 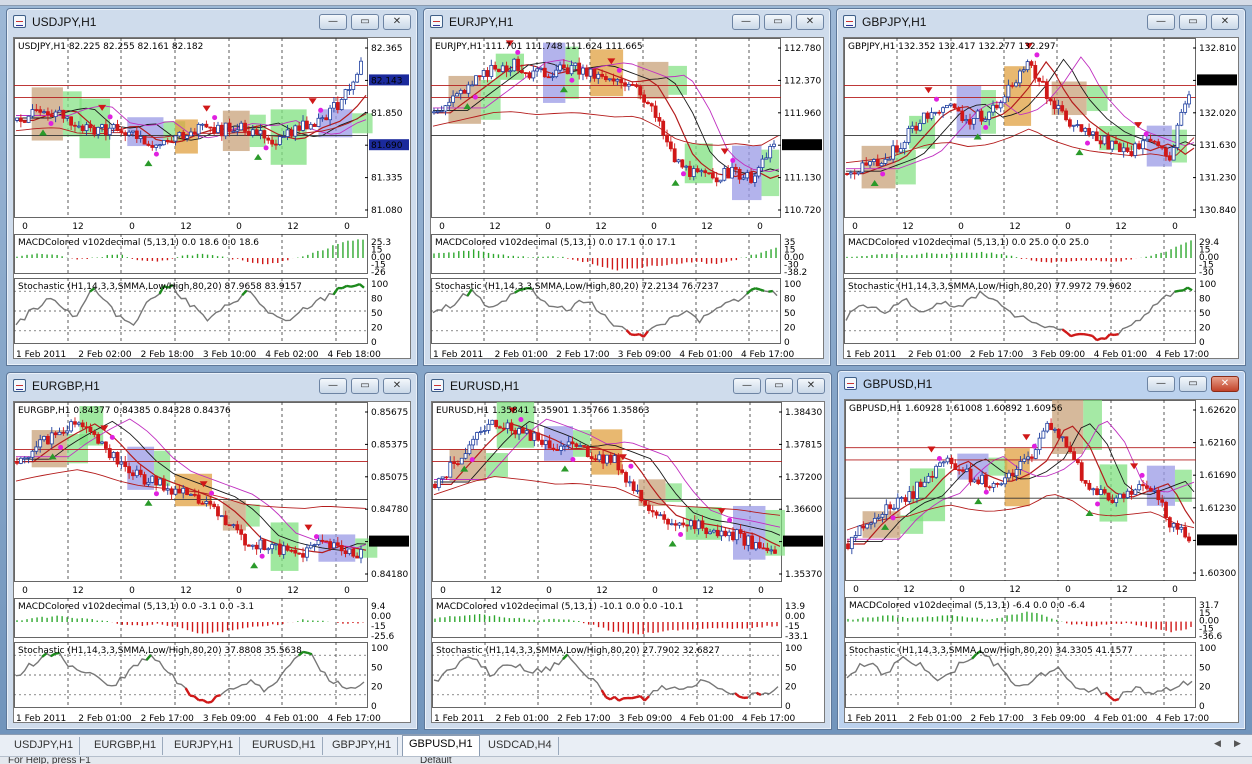 I want to click on tab-scroll-left-icon: ◀, so click(x=1217, y=744).